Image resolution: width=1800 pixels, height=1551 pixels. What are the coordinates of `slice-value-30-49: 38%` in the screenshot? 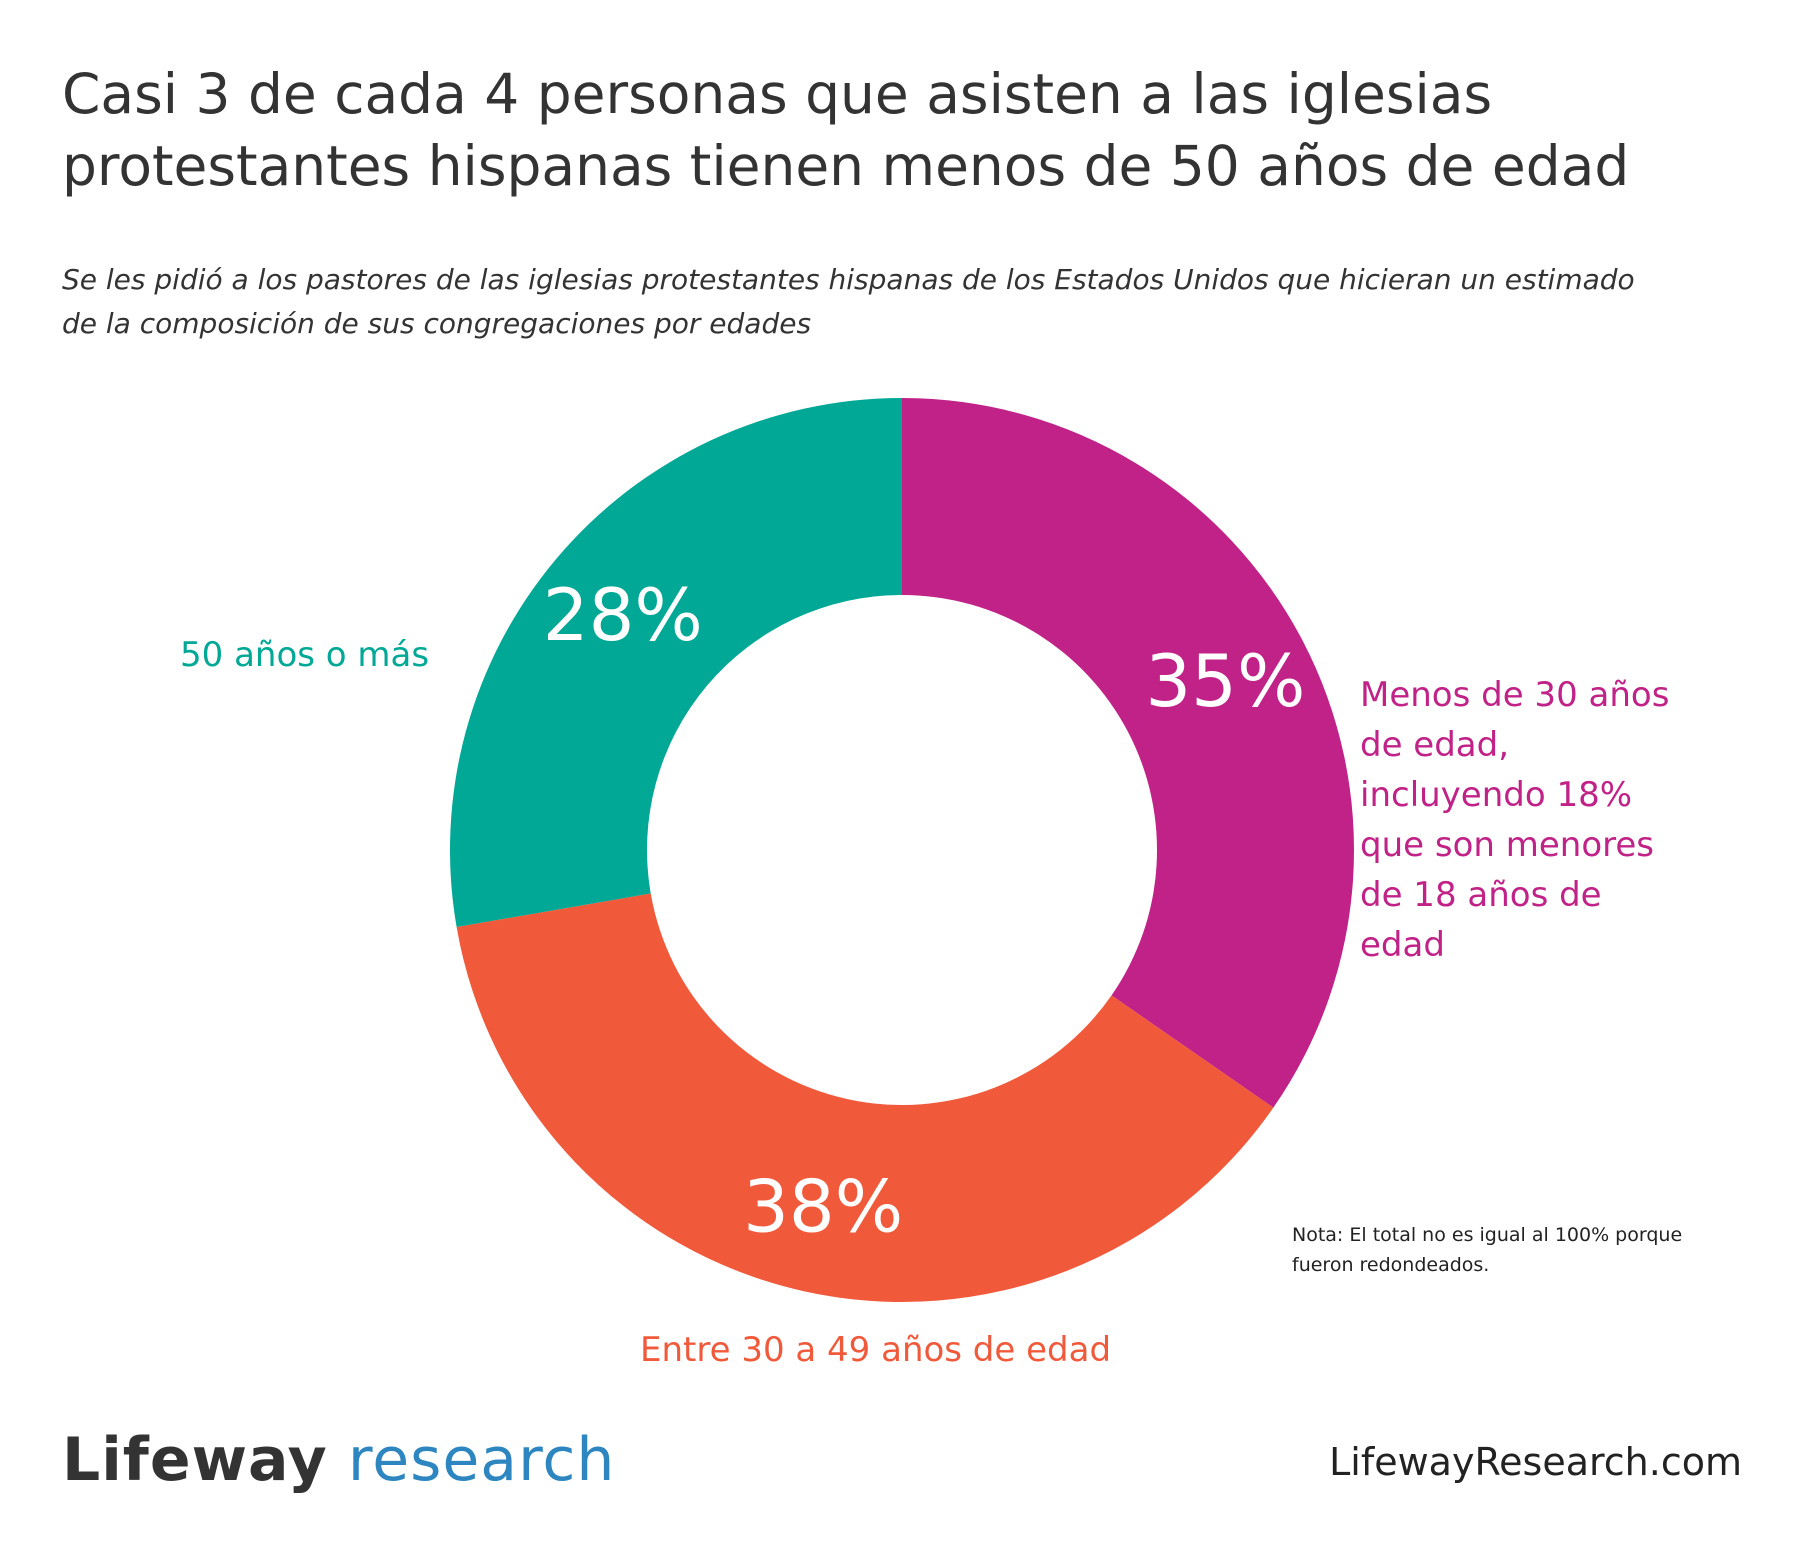 It's located at (823, 1206).